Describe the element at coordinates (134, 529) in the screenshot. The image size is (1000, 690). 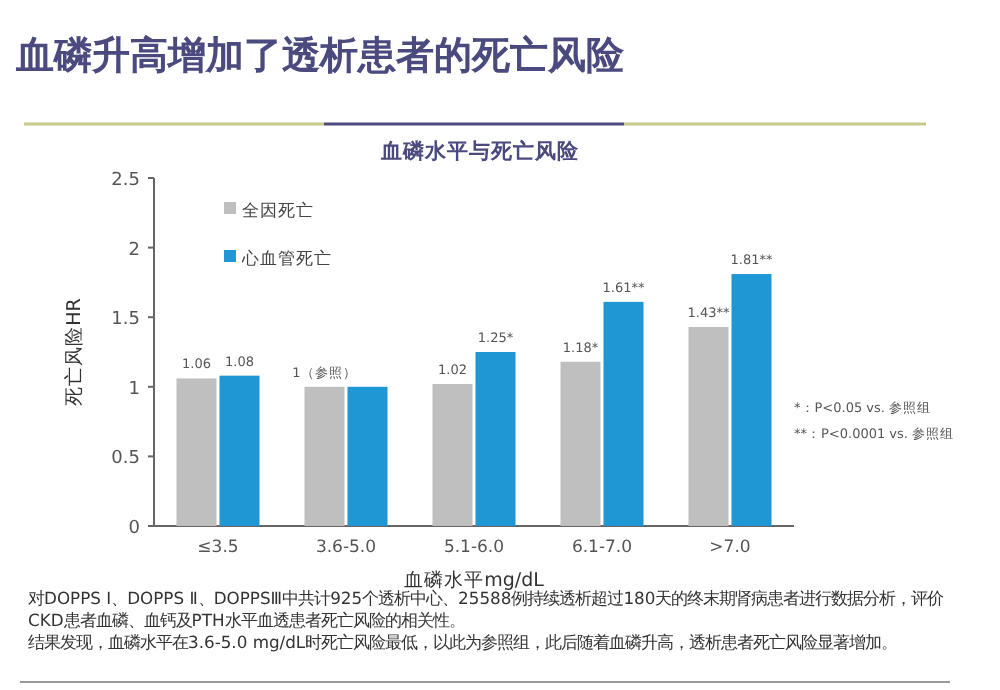
I see `y-tick-label: 0` at that location.